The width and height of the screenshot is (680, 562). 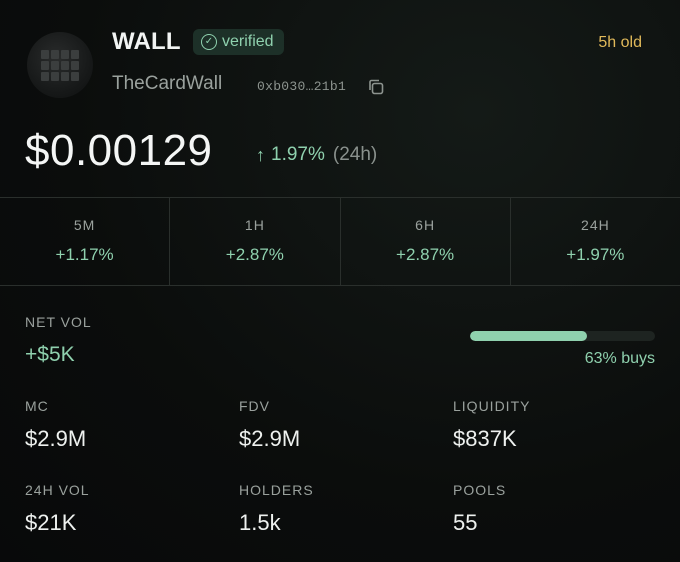 What do you see at coordinates (57, 509) in the screenshot?
I see `stat-24h-vol: 24H VOL $21K` at bounding box center [57, 509].